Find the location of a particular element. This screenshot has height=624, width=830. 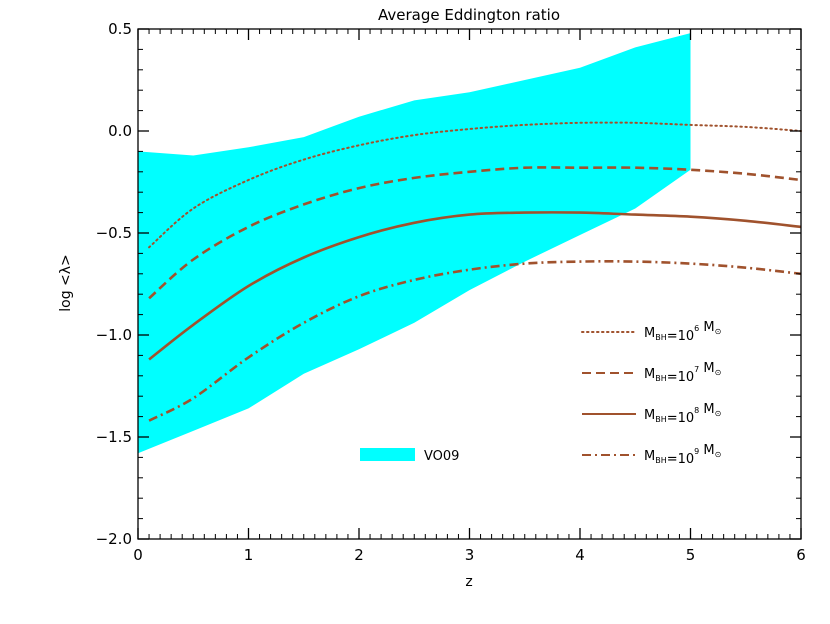

legend-label-vo09: VO09 is located at coordinates (441, 456).